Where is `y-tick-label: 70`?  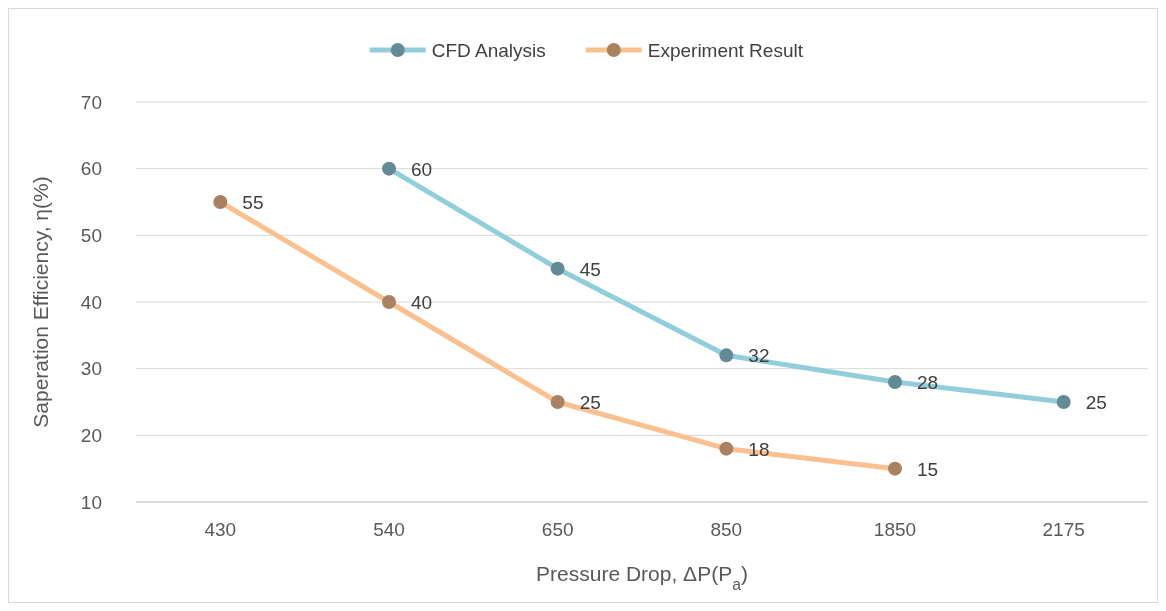
y-tick-label: 70 is located at coordinates (91, 102).